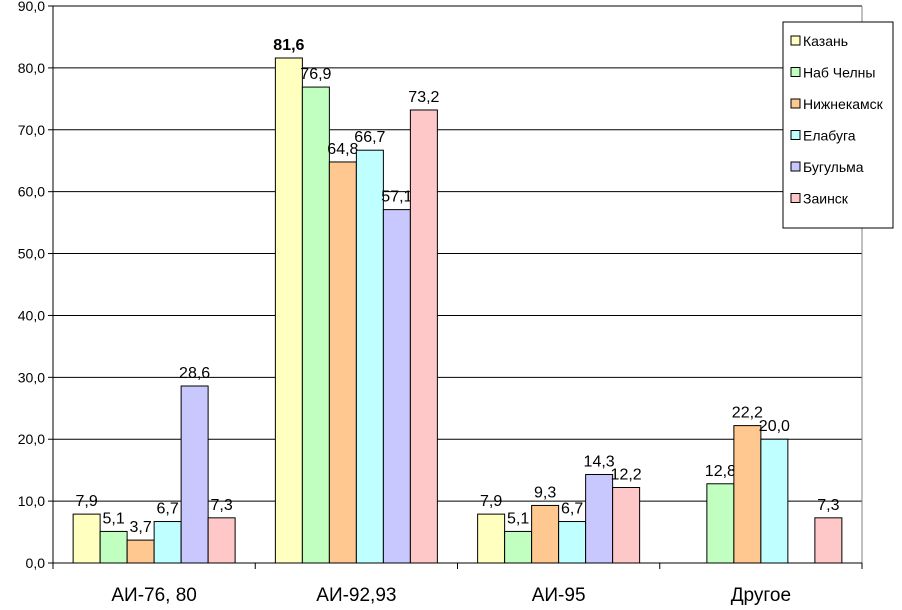  Describe the element at coordinates (396, 197) in the screenshot. I see `data-label: 57,1` at that location.